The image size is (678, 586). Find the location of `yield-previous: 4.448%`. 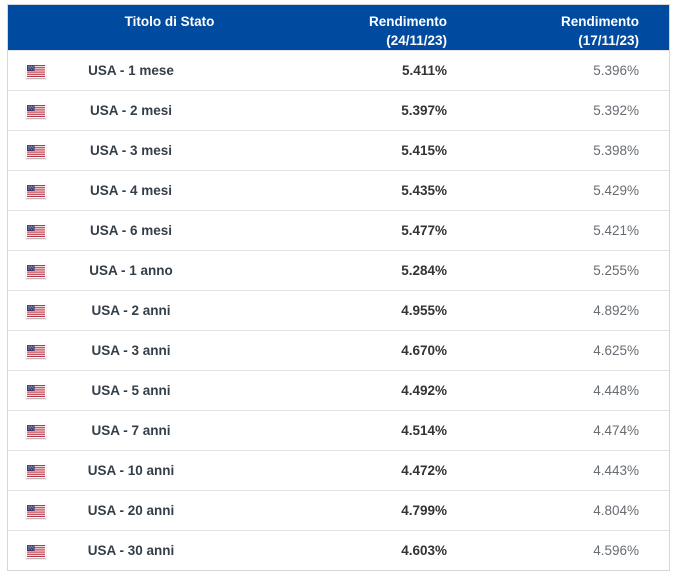

yield-previous: 4.448% is located at coordinates (616, 390).